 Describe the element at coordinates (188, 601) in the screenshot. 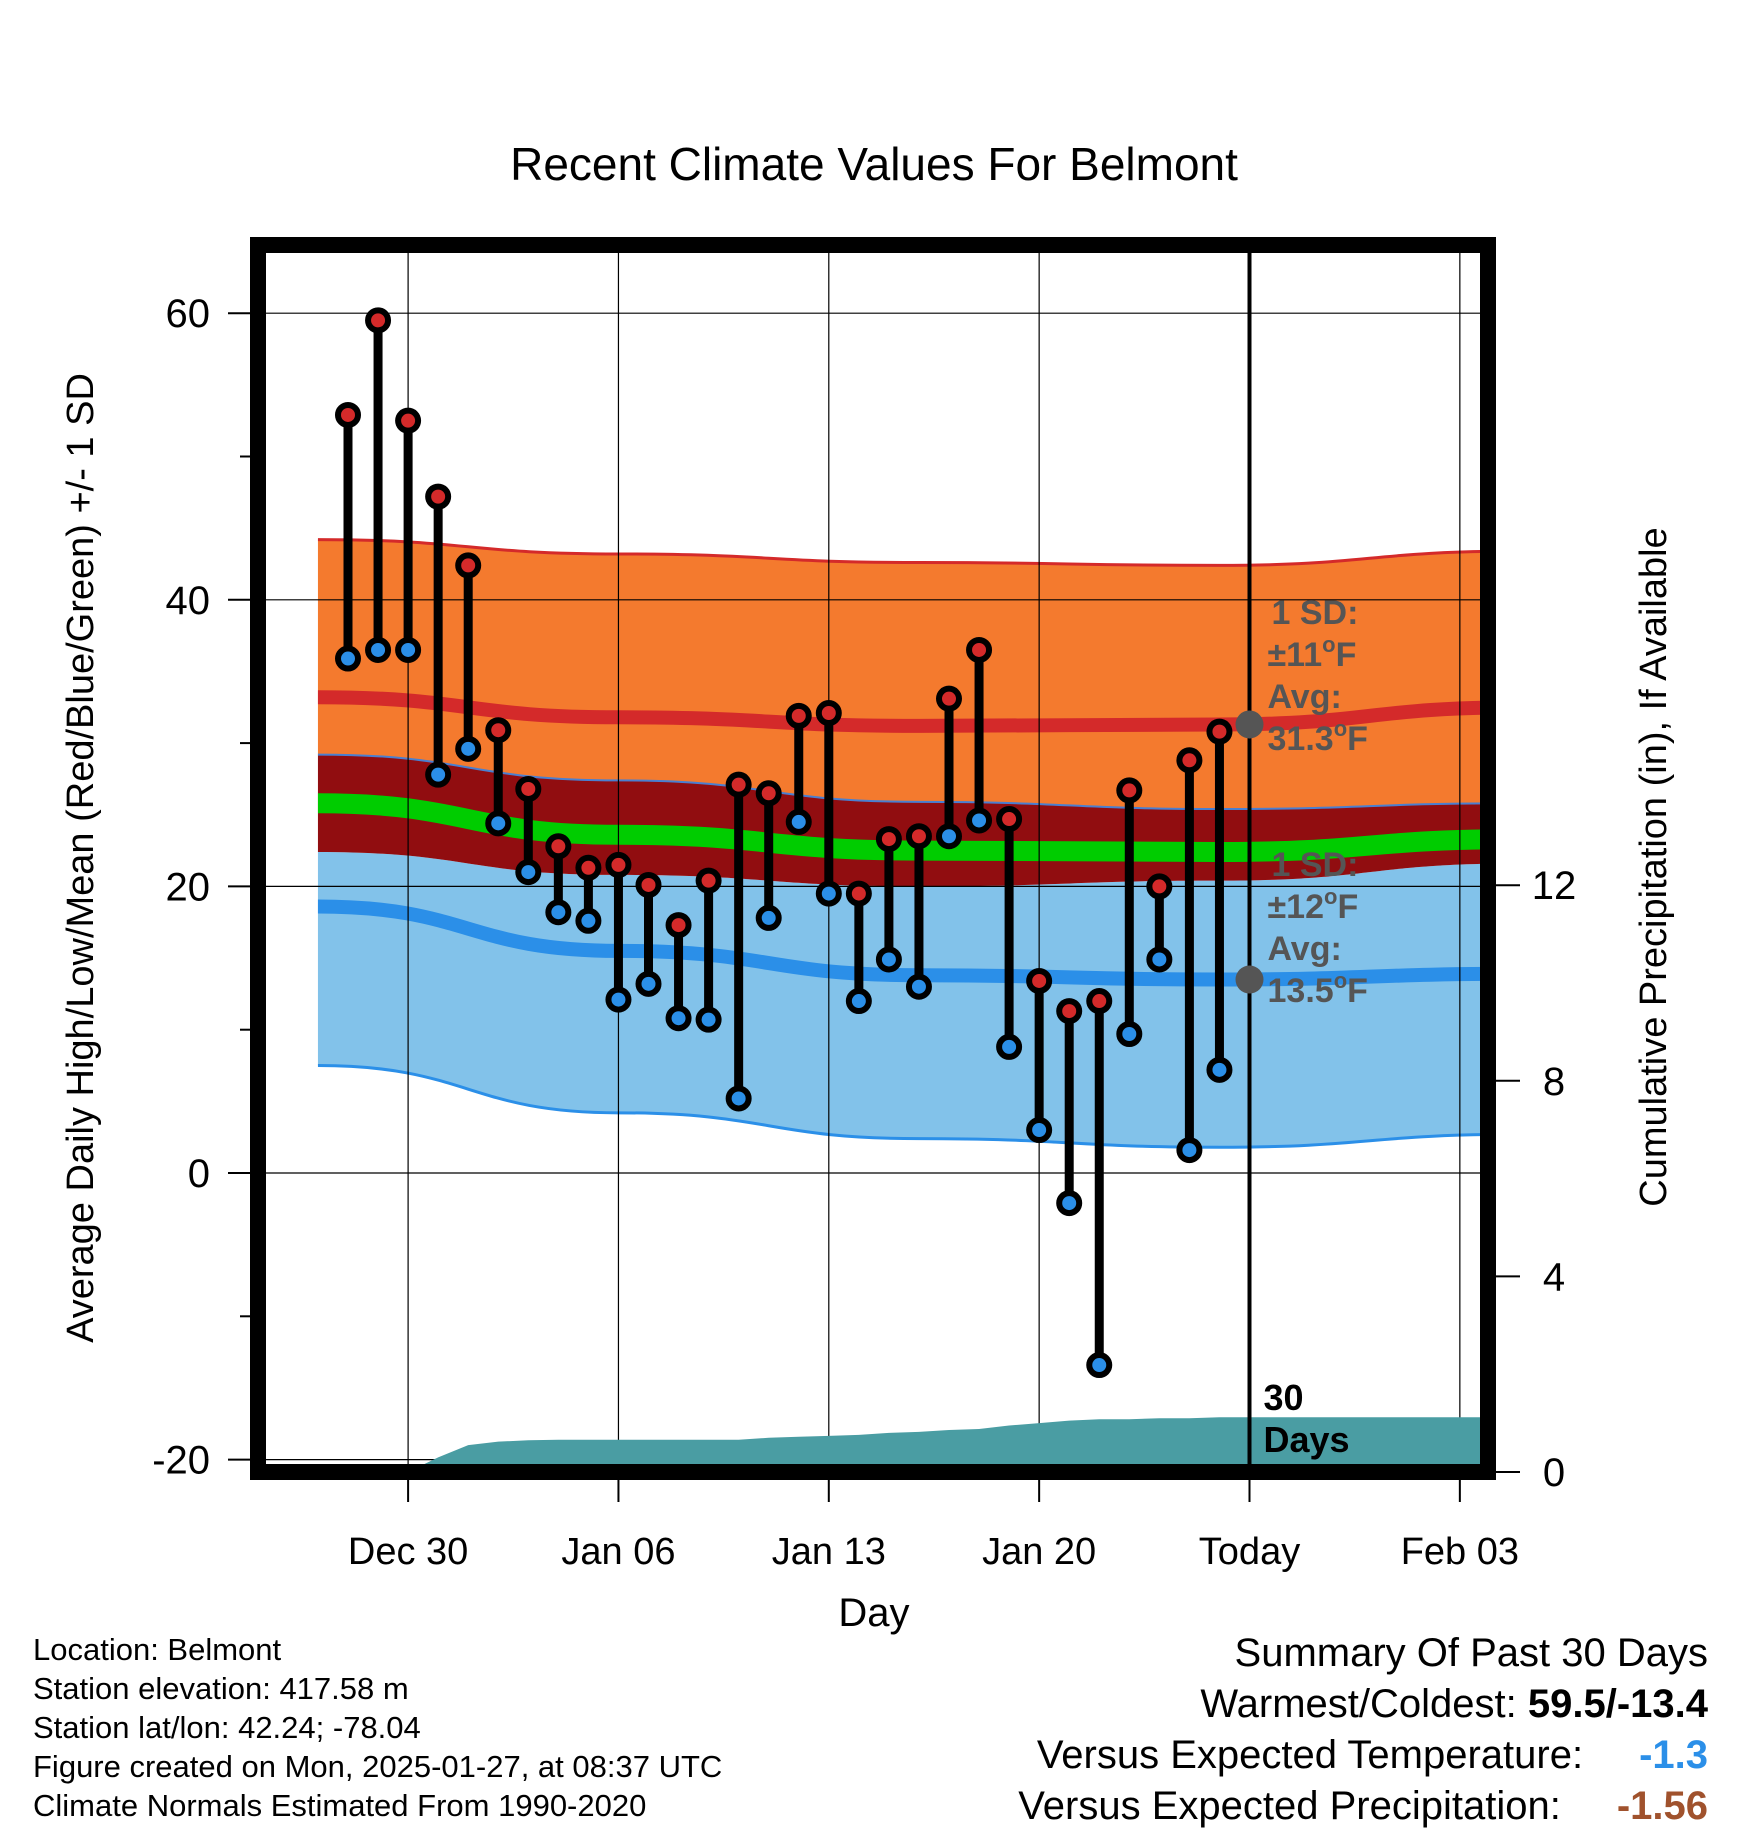

I see `y-tick-label: 40` at that location.